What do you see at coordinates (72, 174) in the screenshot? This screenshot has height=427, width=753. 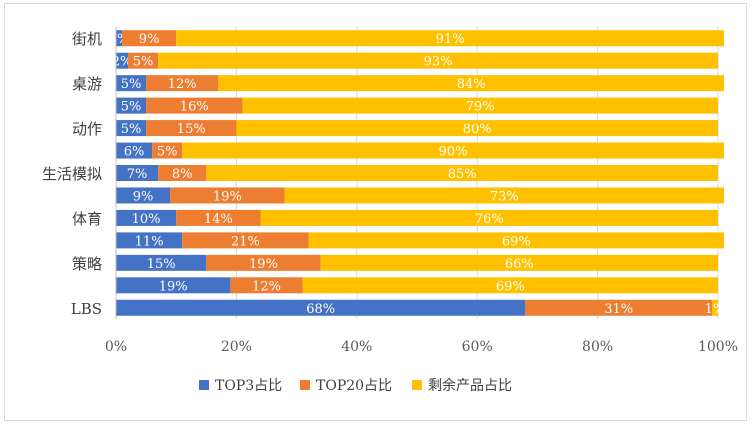 I see `category-label-6: 生活模拟` at bounding box center [72, 174].